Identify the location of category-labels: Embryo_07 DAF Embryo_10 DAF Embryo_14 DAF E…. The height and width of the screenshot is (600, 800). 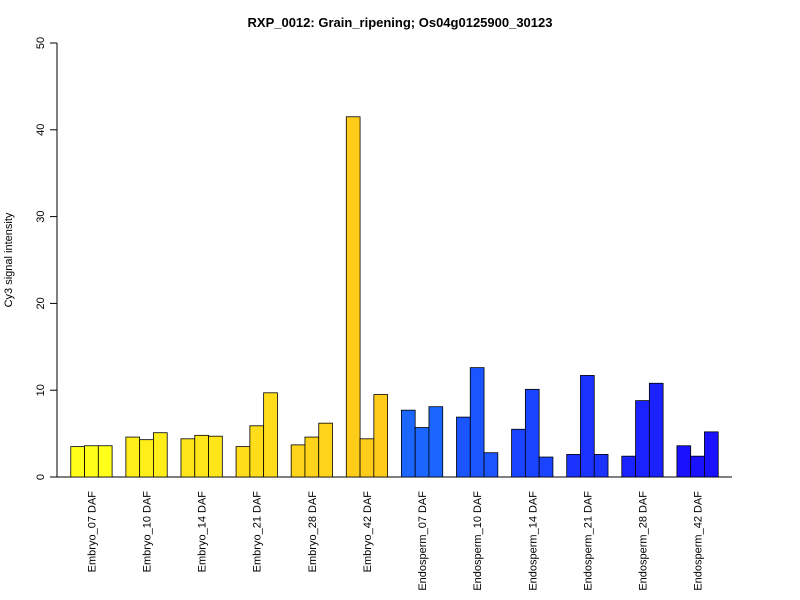
(395, 541).